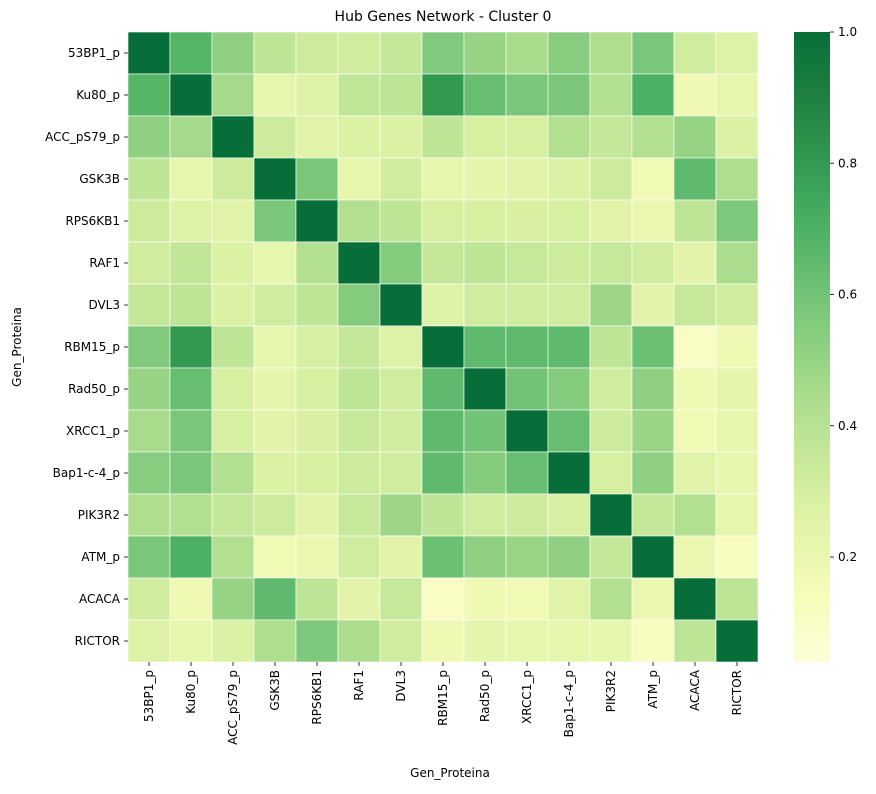  I want to click on y-tick-label: ATM_p, so click(100, 557).